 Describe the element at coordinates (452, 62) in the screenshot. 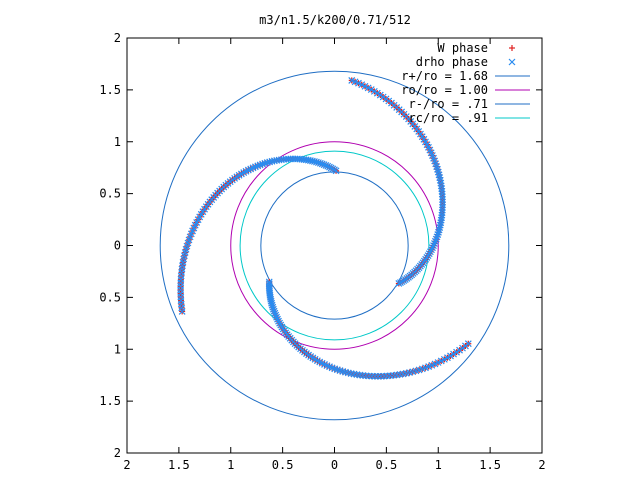

I see `legend-label-drho-phase: drho phase` at that location.